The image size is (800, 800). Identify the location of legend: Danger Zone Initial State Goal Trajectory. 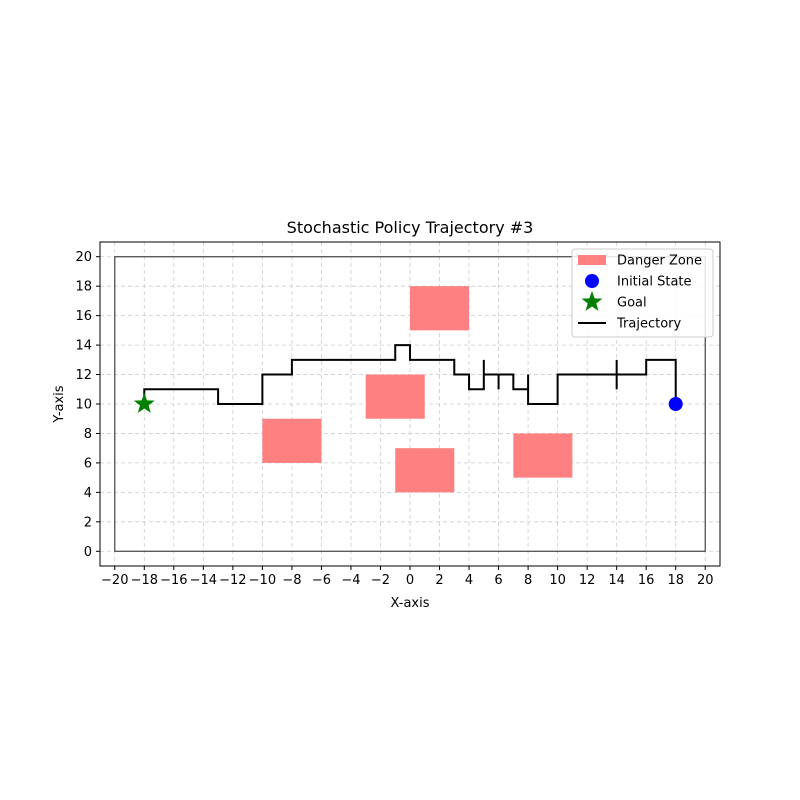
(642, 293).